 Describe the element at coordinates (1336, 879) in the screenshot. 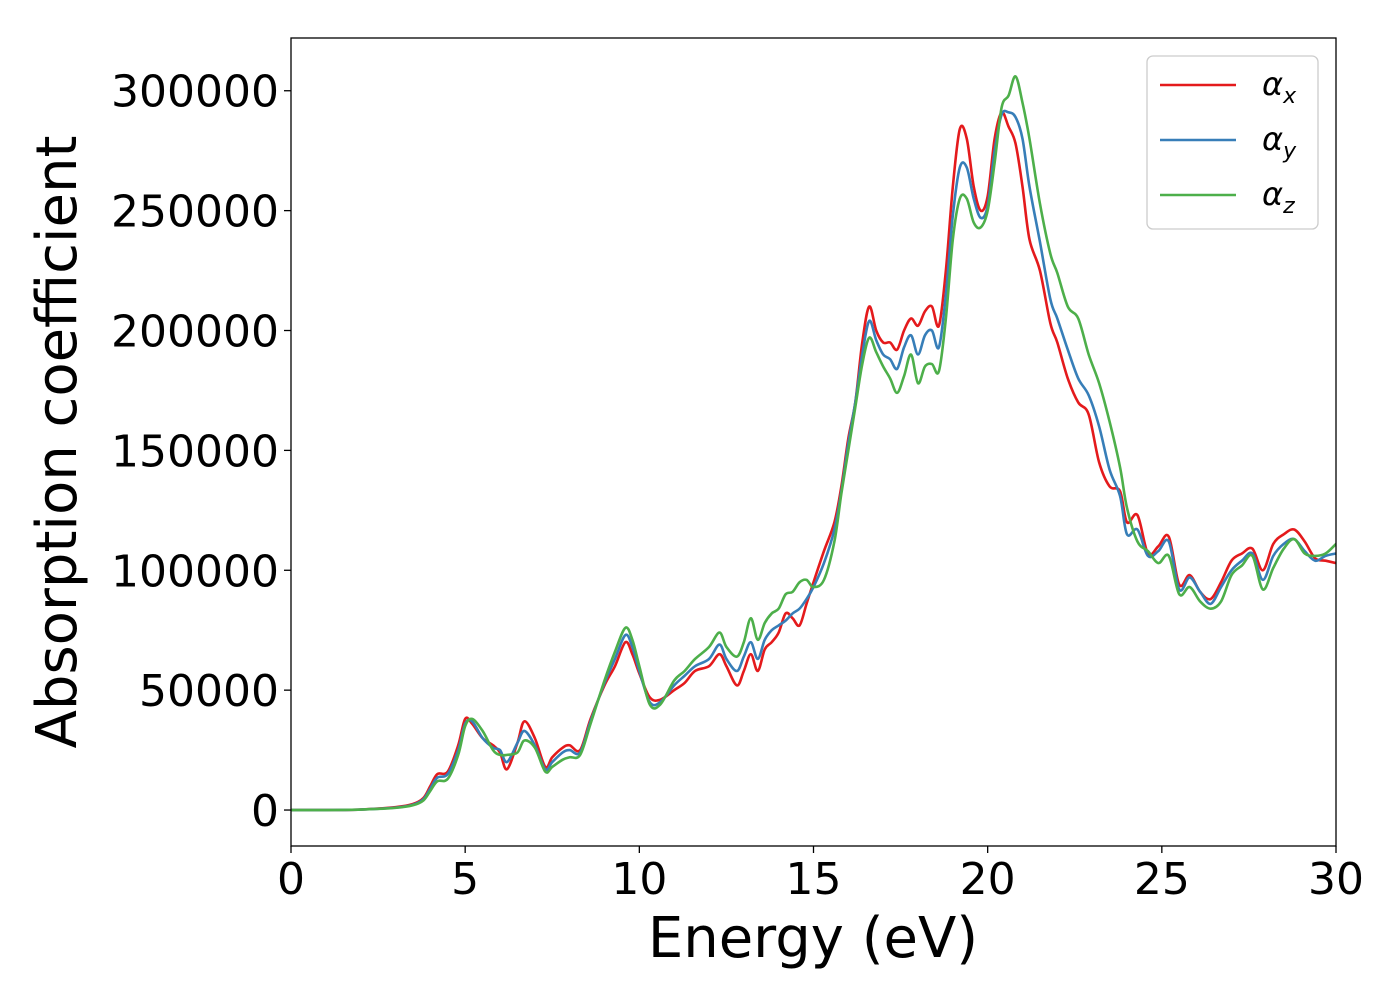

I see `x-tick-label: 30` at that location.